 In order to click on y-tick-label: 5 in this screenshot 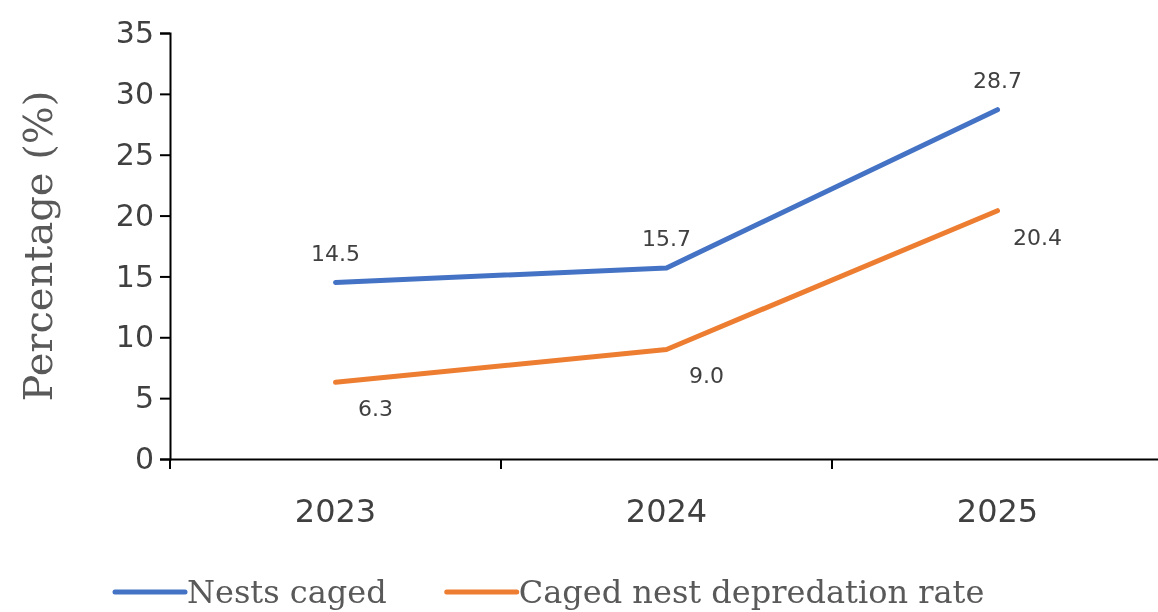, I will do `click(144, 398)`.